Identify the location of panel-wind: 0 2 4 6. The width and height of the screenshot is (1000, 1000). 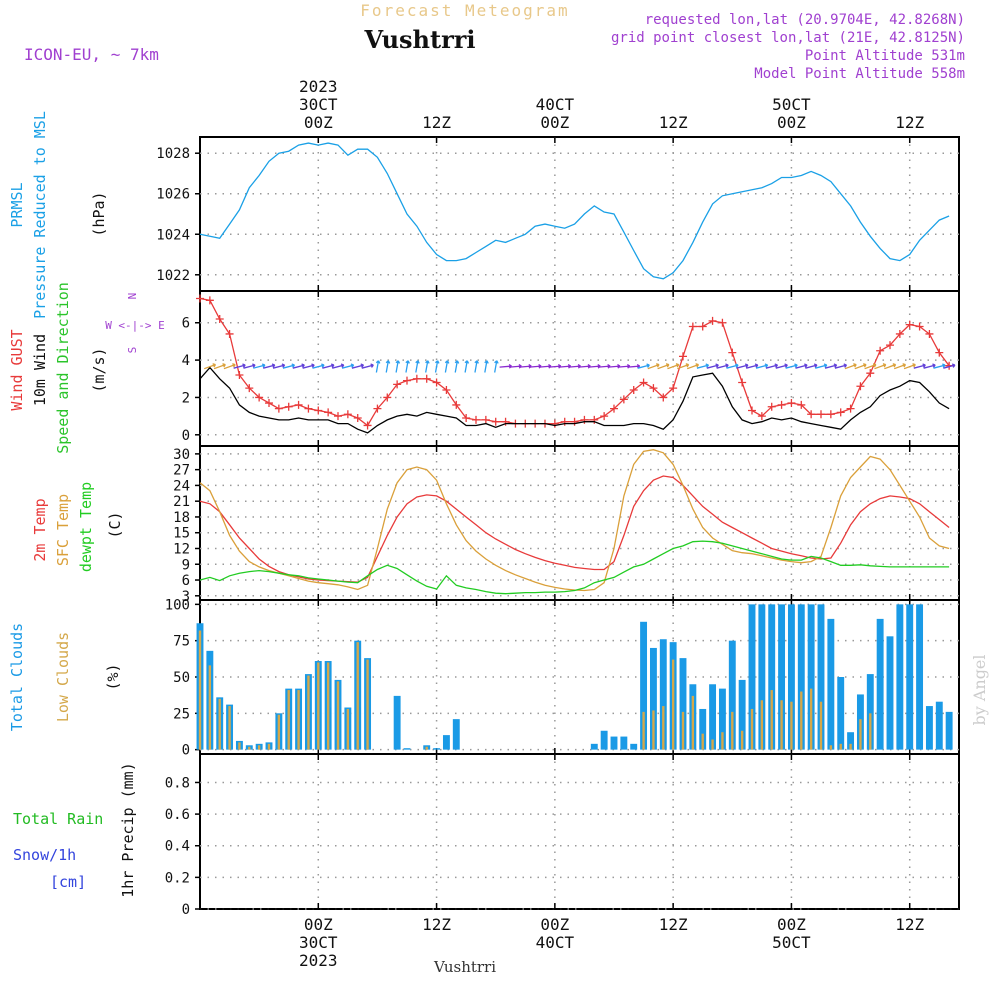
(571, 368).